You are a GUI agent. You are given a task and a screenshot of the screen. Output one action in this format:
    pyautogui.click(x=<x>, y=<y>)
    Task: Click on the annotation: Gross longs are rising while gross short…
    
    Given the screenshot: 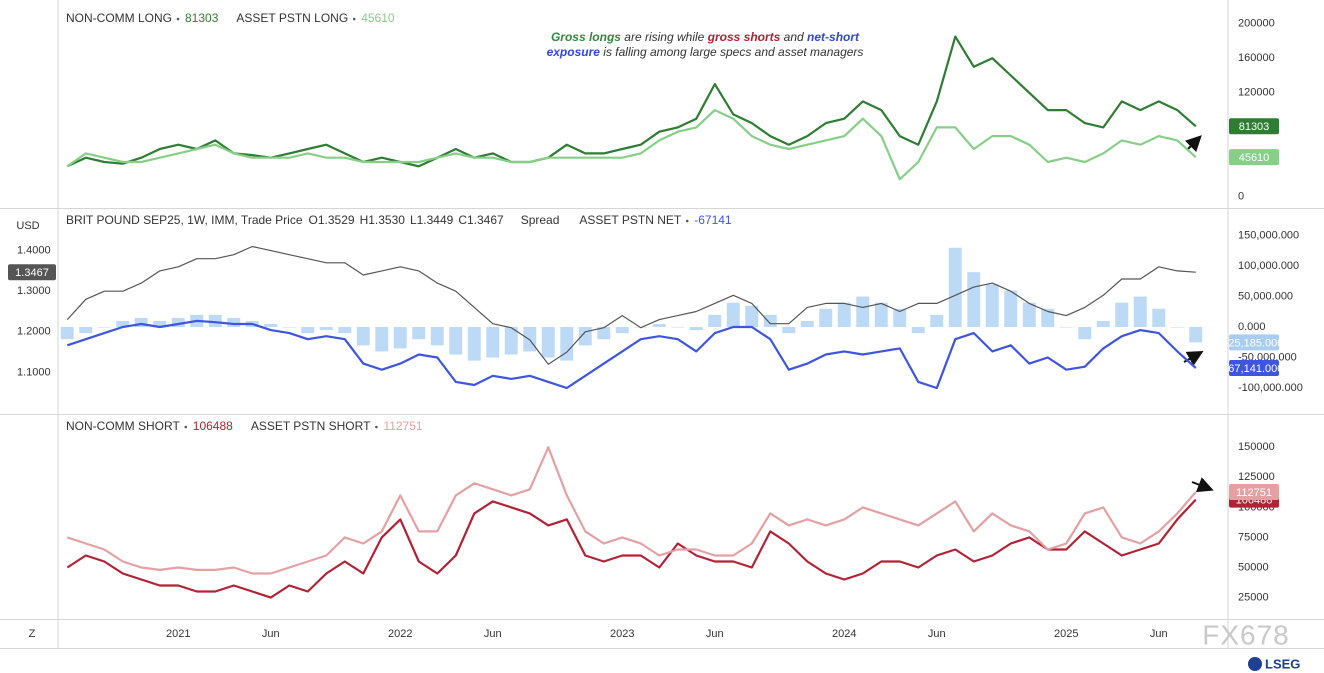 What is the action you would take?
    pyautogui.click(x=705, y=44)
    